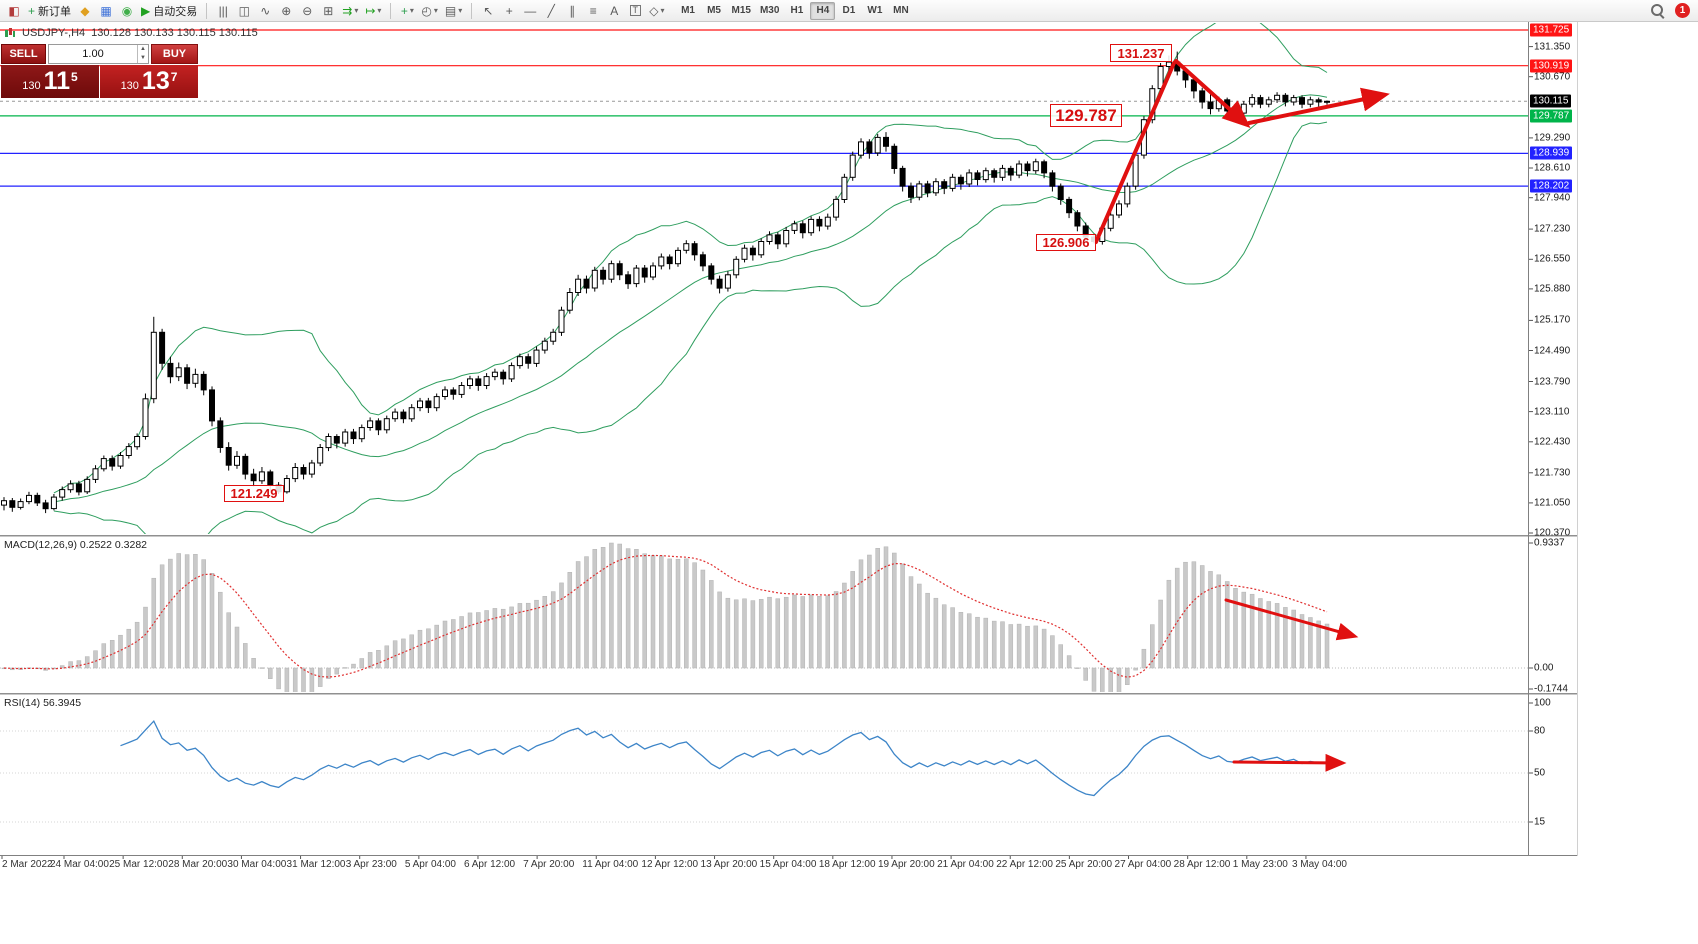 The image size is (1698, 944). What do you see at coordinates (93, 54) in the screenshot?
I see `lot-value: 1.00` at bounding box center [93, 54].